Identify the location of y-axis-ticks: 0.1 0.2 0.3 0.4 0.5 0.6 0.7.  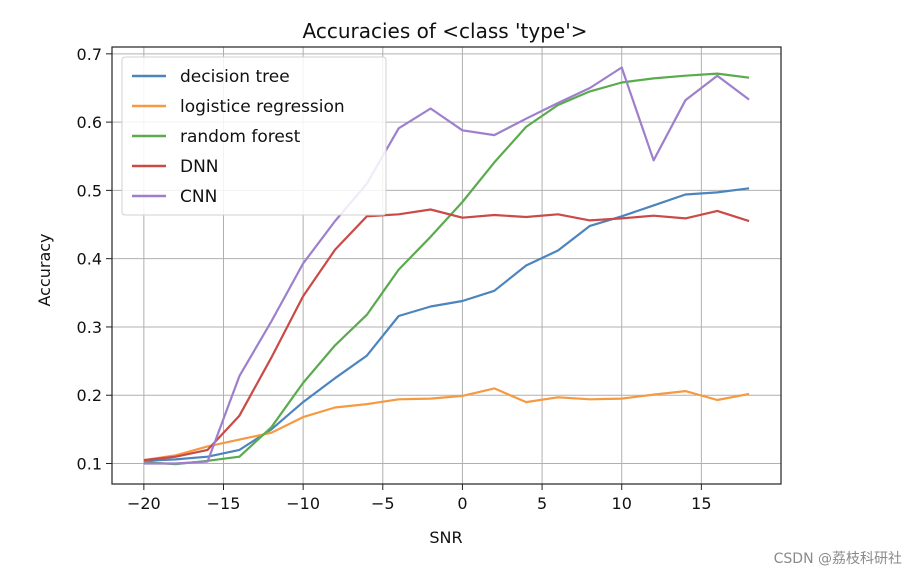
(94, 259).